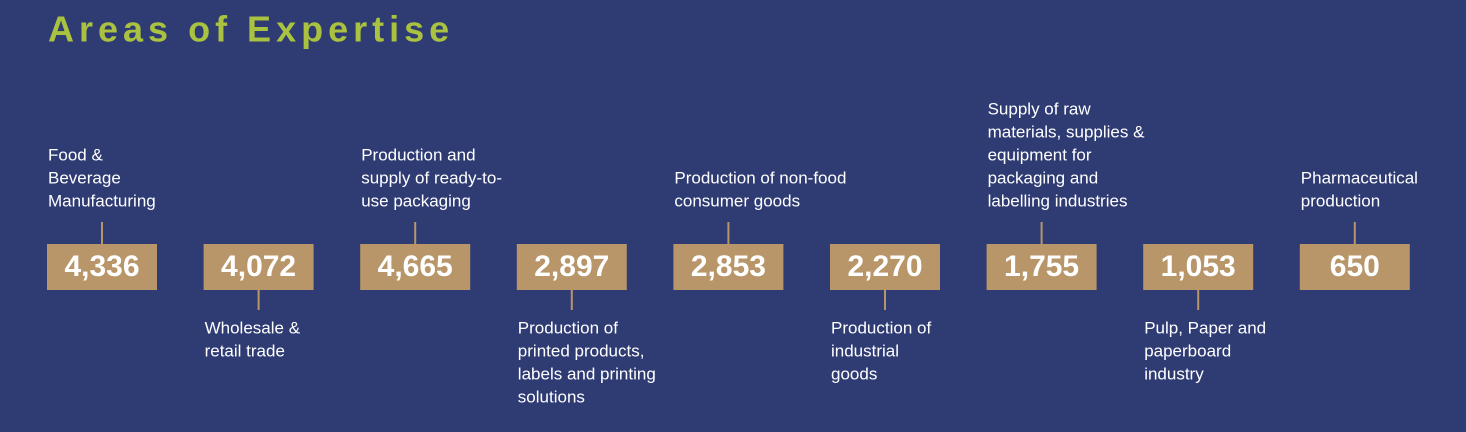 This screenshot has height=432, width=1466. I want to click on label-line: Pharmaceutical, so click(1359, 177).